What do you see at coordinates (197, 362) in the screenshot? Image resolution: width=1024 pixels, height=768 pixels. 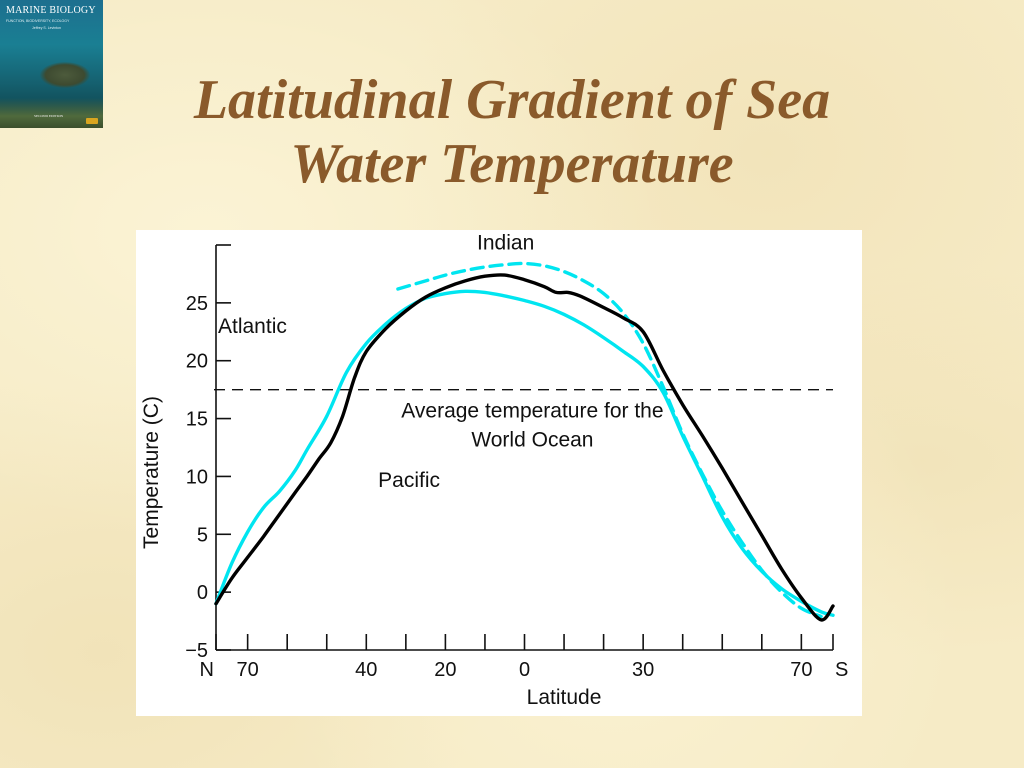 I see `y-tick-label: 20` at bounding box center [197, 362].